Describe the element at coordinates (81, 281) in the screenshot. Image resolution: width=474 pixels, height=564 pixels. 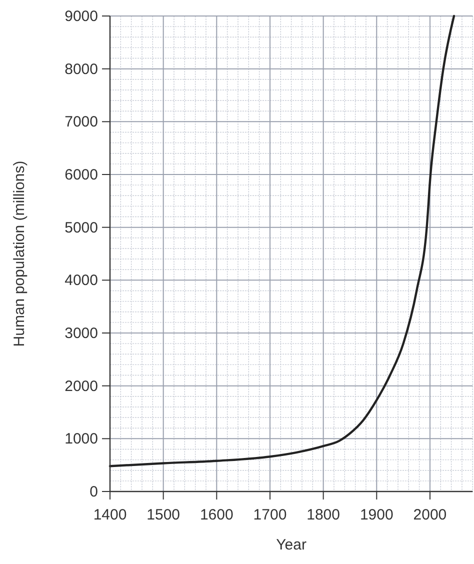
I see `y-tick-label: 4000` at that location.